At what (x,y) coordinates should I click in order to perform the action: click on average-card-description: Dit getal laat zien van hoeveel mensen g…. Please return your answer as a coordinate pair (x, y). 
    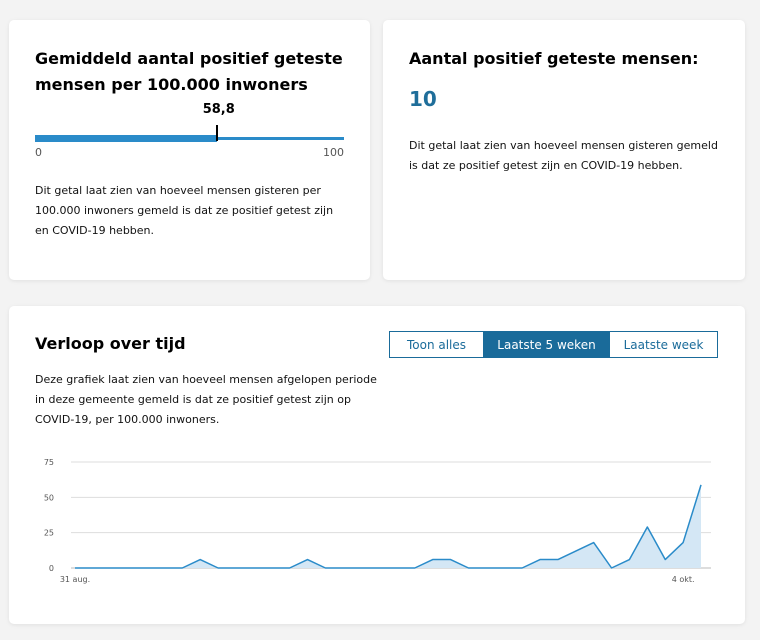
    Looking at the image, I should click on (184, 210).